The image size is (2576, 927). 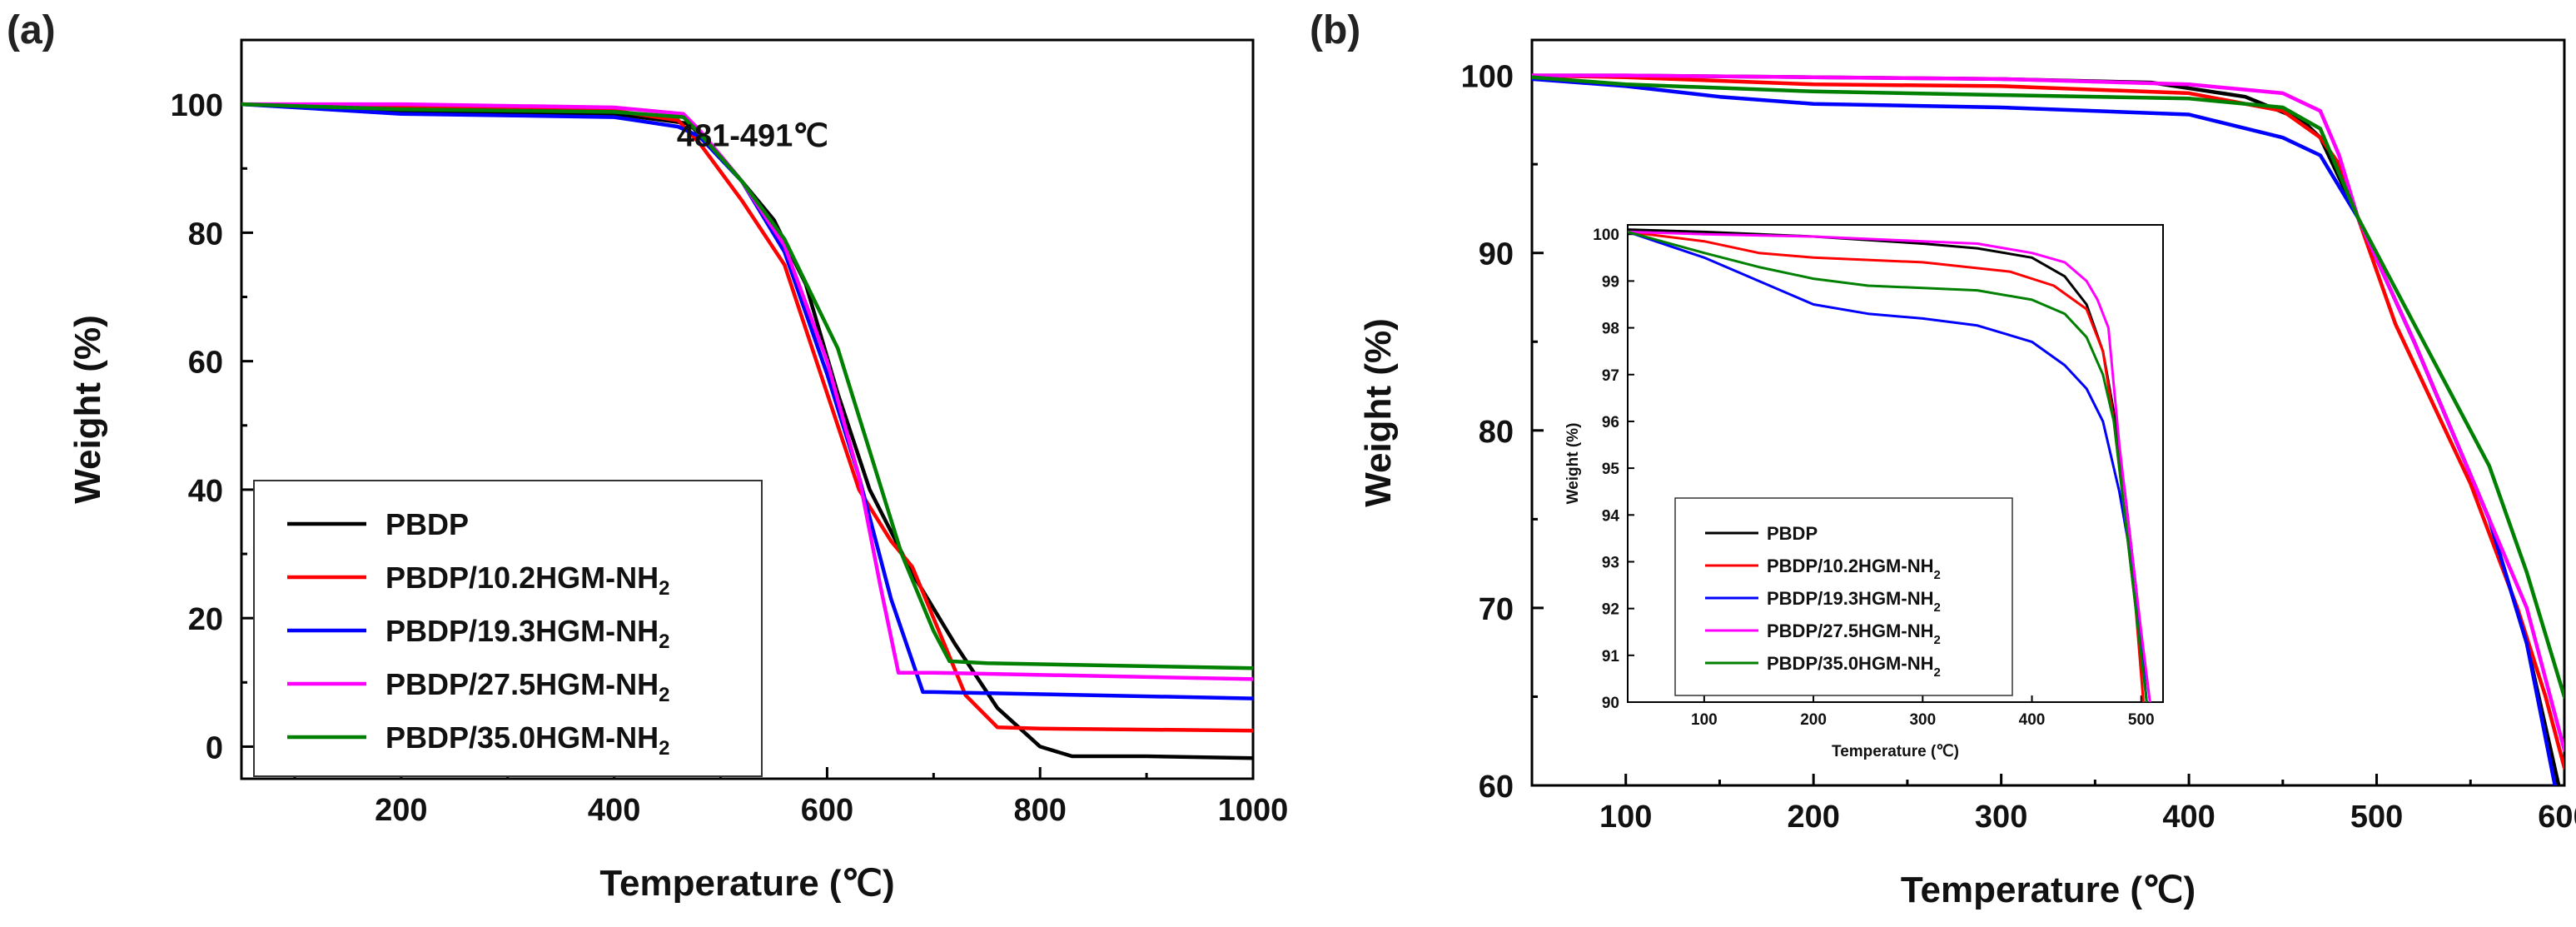 What do you see at coordinates (1625, 817) in the screenshot?
I see `panel-b-x-tick-label: 100` at bounding box center [1625, 817].